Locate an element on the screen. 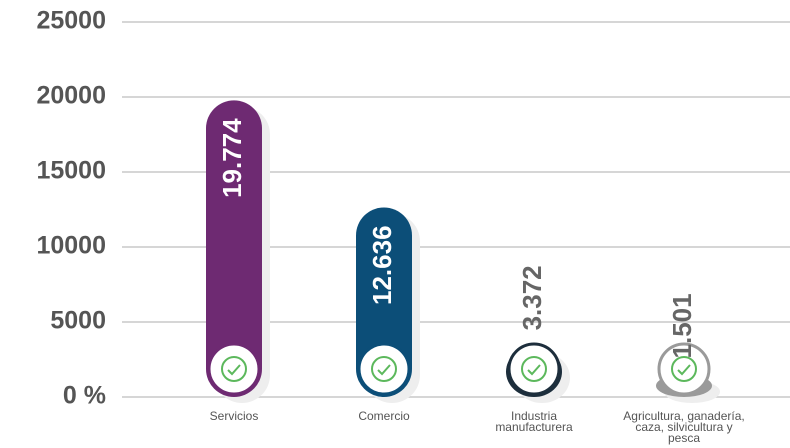  x-tick-label: Servicios is located at coordinates (234, 416).